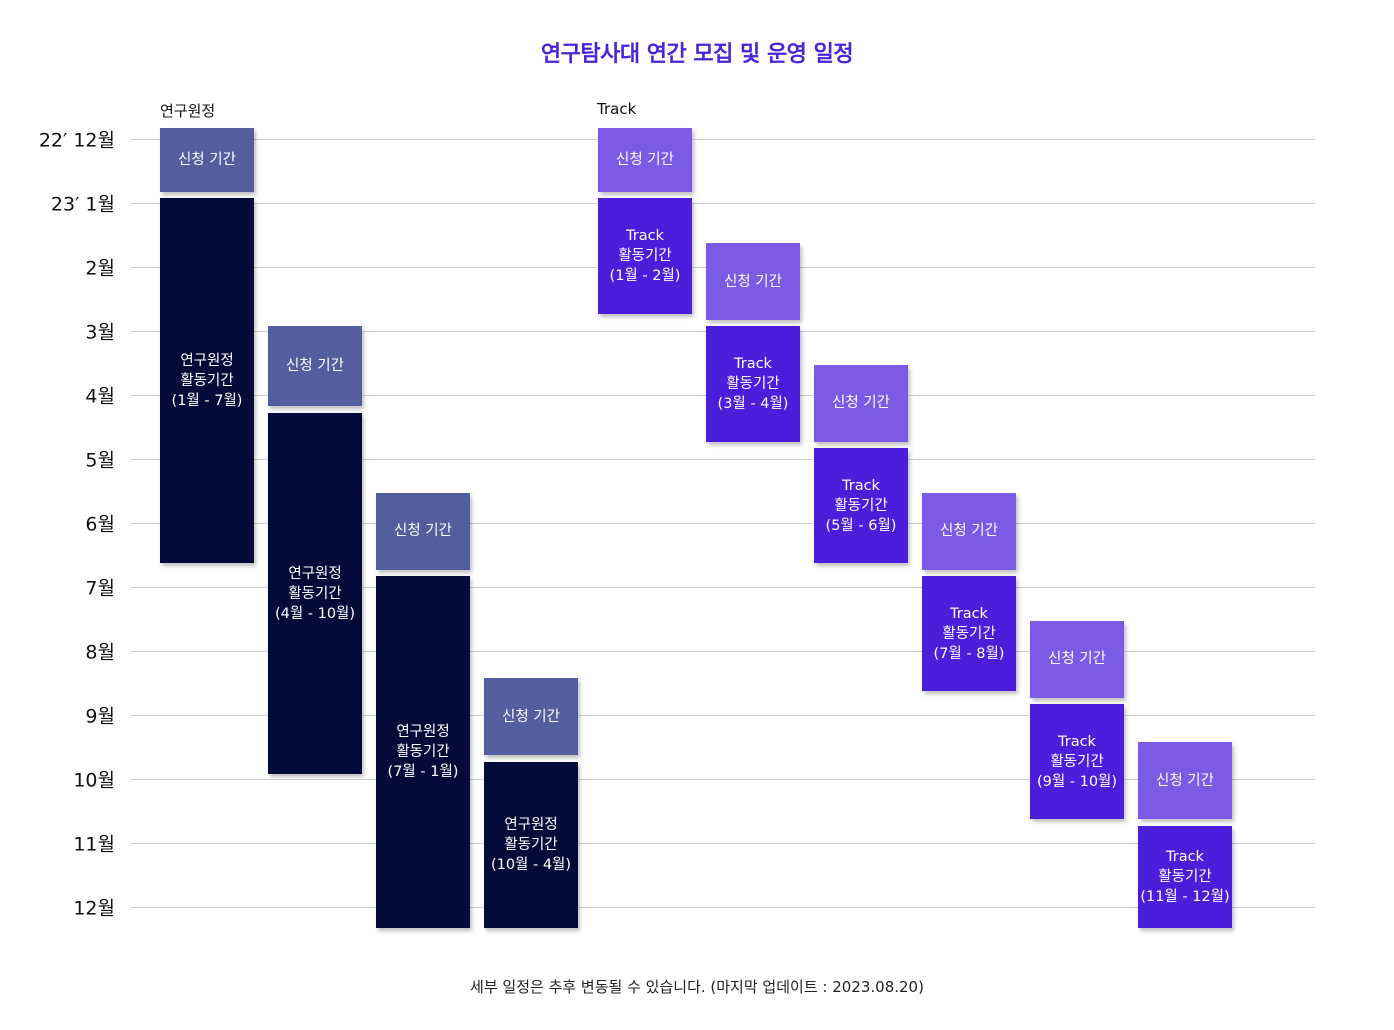 This screenshot has width=1394, height=1030. I want to click on month-label: 4월, so click(100, 396).